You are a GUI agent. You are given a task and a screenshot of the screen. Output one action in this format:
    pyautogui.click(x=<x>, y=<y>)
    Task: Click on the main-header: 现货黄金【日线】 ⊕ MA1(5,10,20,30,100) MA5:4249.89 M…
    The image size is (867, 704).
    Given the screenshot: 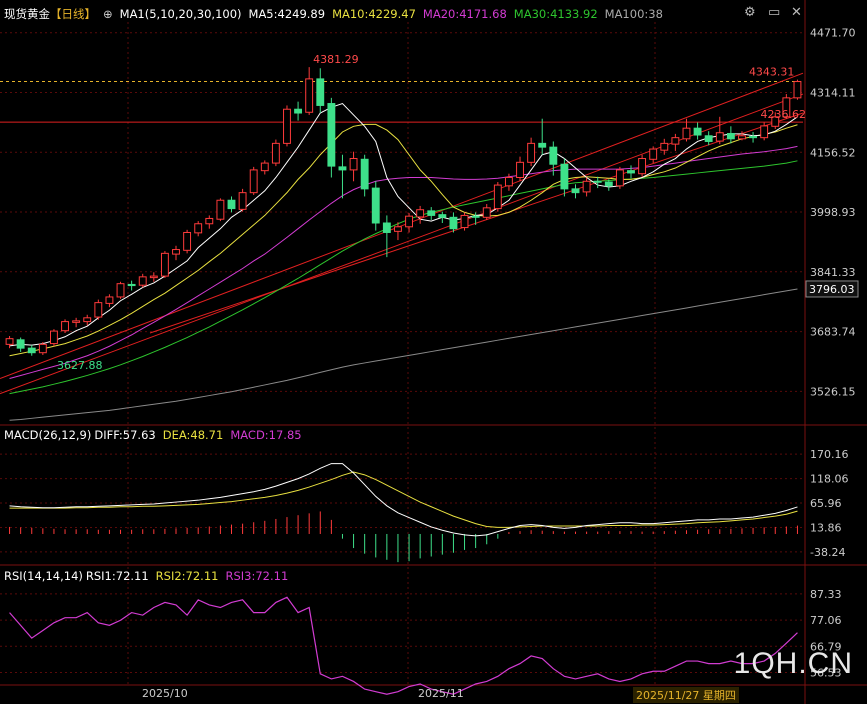 What is the action you would take?
    pyautogui.click(x=337, y=14)
    